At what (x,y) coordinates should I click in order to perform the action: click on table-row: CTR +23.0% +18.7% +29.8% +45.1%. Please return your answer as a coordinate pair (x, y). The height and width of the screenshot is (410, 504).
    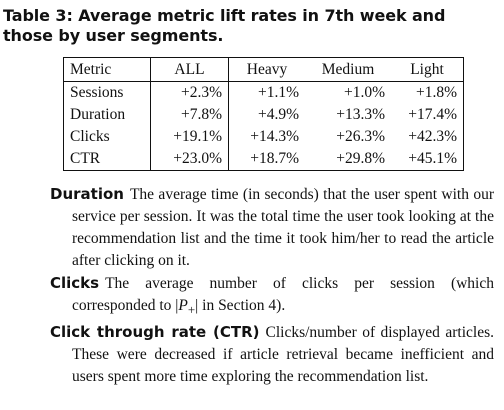
    Looking at the image, I should click on (263, 159).